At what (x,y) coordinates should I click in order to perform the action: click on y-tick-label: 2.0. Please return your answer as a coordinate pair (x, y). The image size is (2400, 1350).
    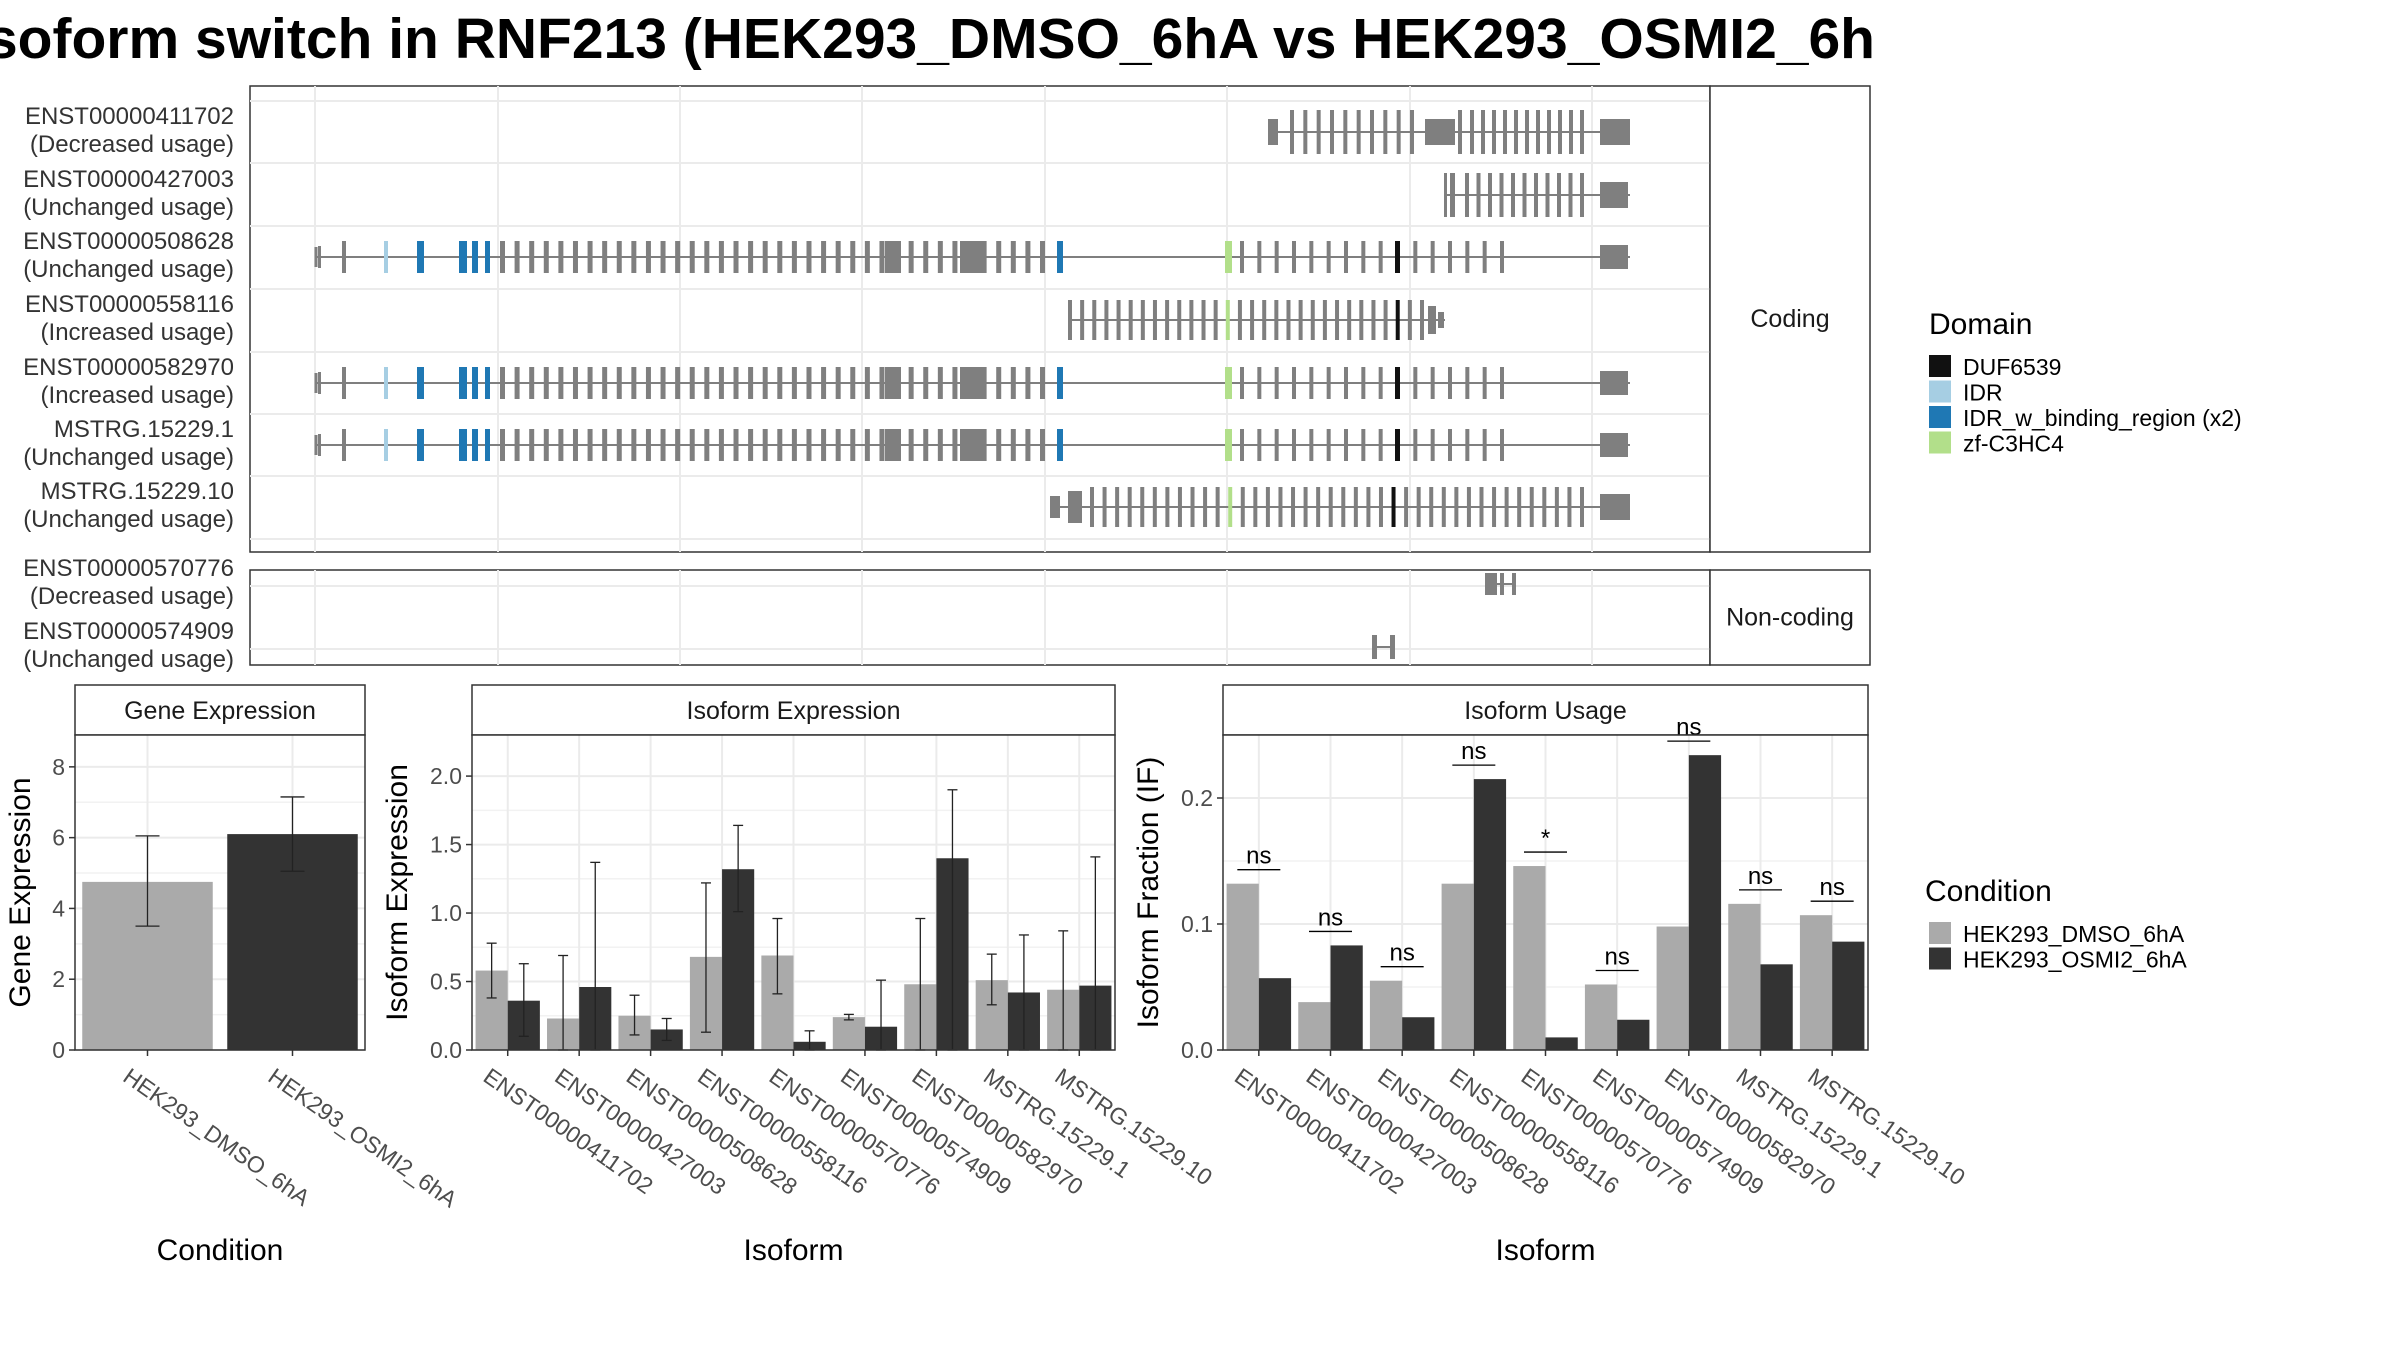
    Looking at the image, I should click on (446, 776).